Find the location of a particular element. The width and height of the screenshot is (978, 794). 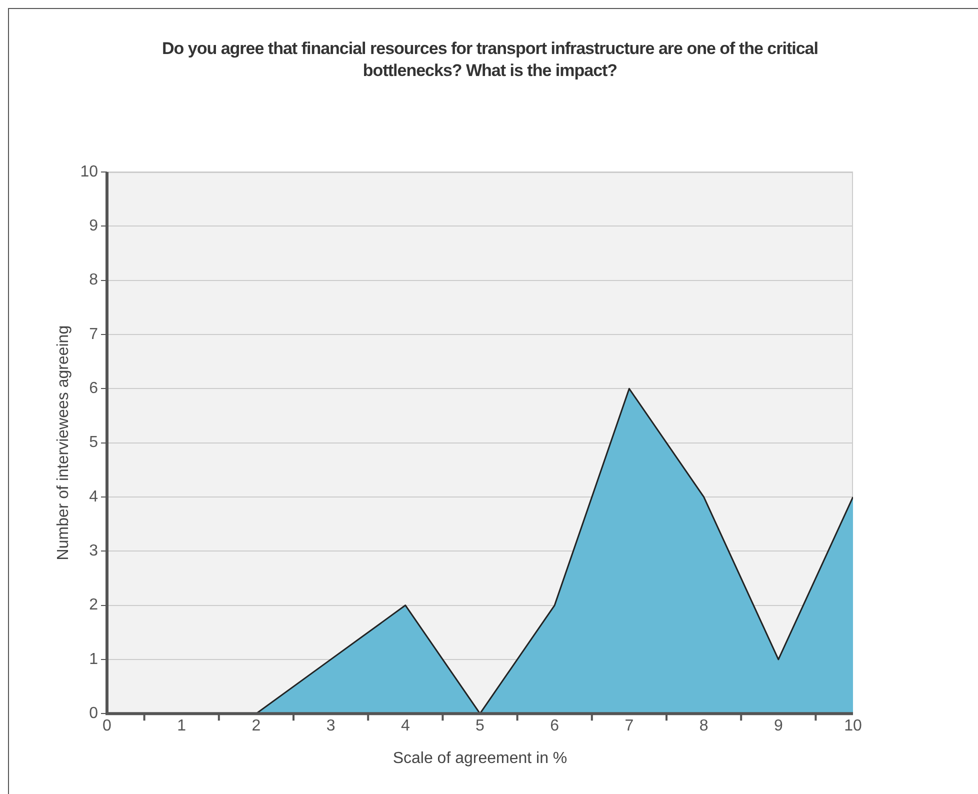

y-tick-label: 7 is located at coordinates (93, 334).